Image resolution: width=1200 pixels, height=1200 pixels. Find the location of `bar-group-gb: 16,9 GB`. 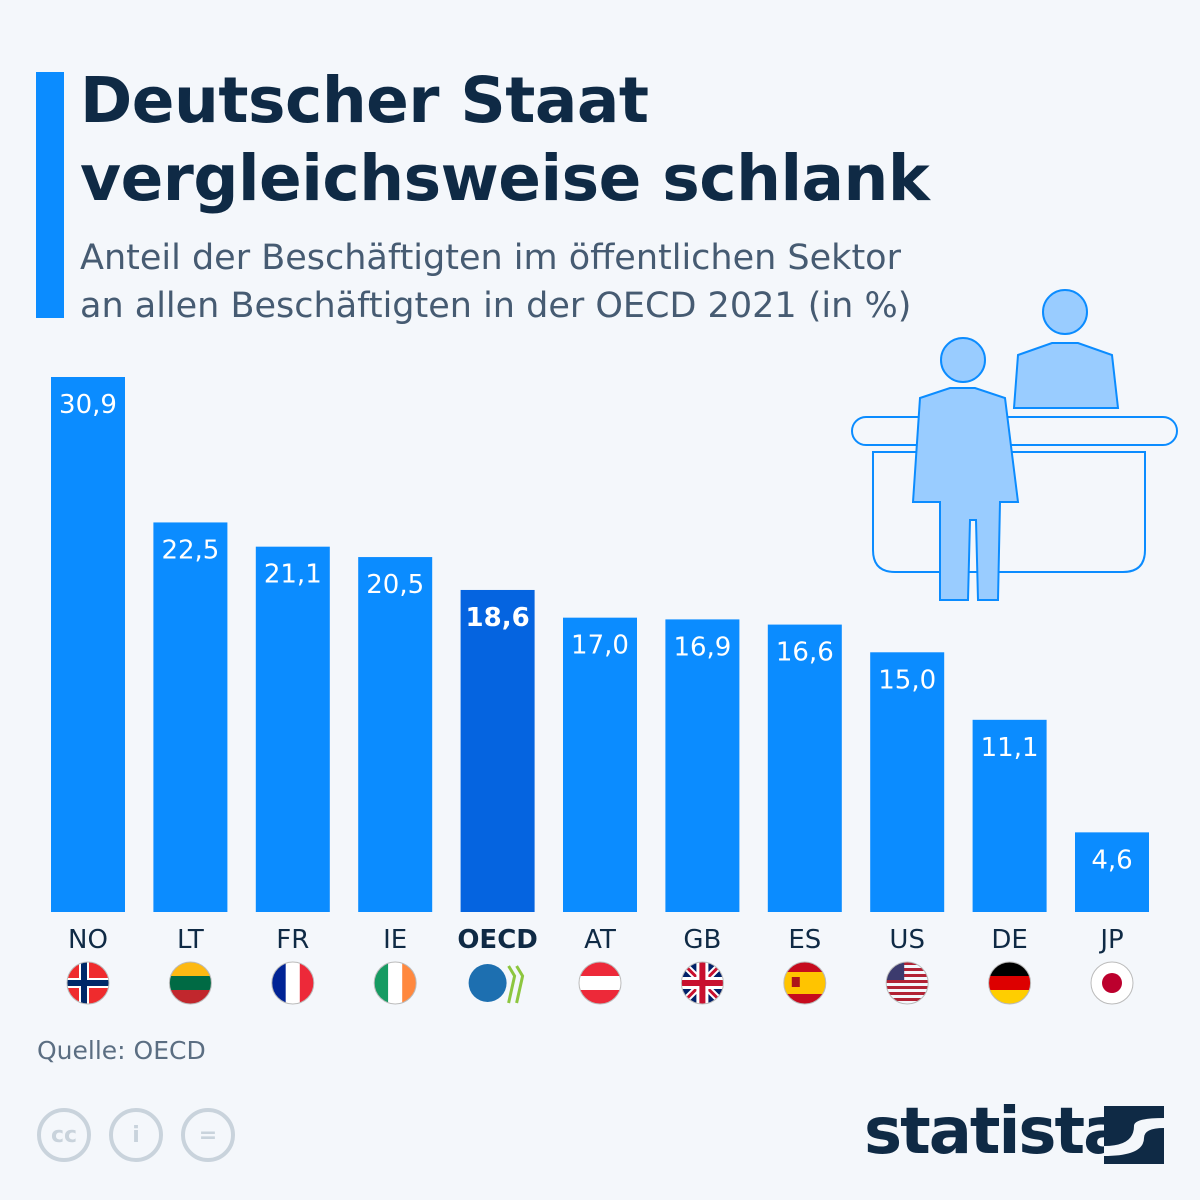

bar-group-gb: 16,9 GB is located at coordinates (702, 812).